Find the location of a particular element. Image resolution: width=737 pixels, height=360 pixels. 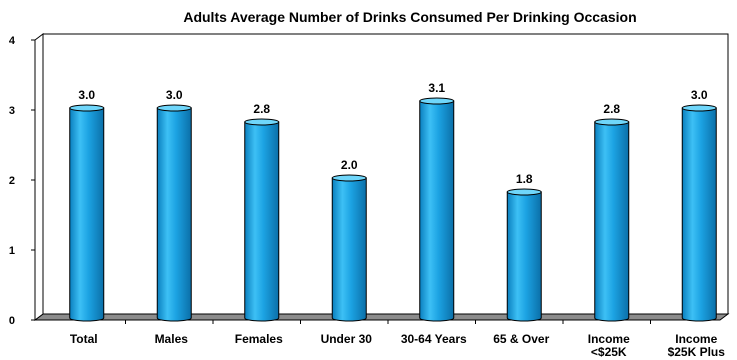

x-tick-label: <$25K is located at coordinates (609, 352).